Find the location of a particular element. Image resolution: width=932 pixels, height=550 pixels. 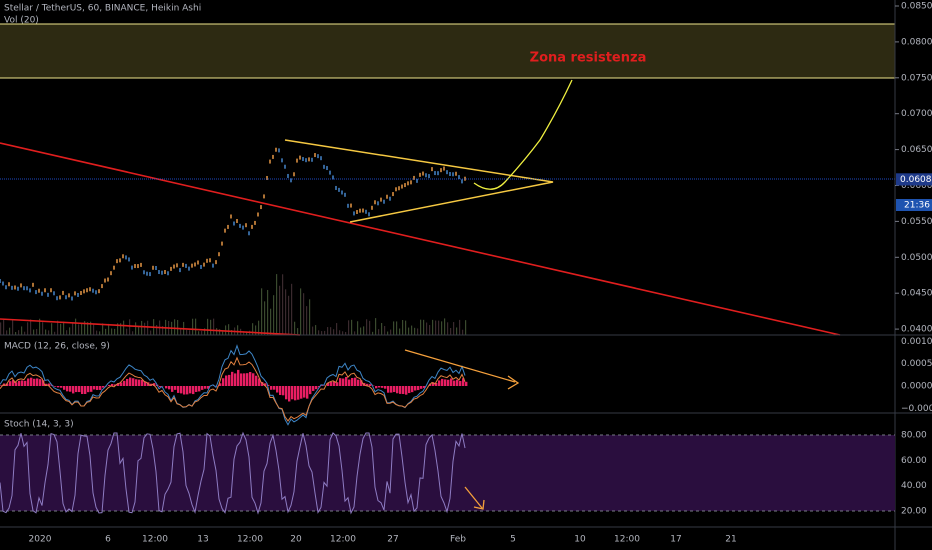

stoch-layer is located at coordinates (233, 473).